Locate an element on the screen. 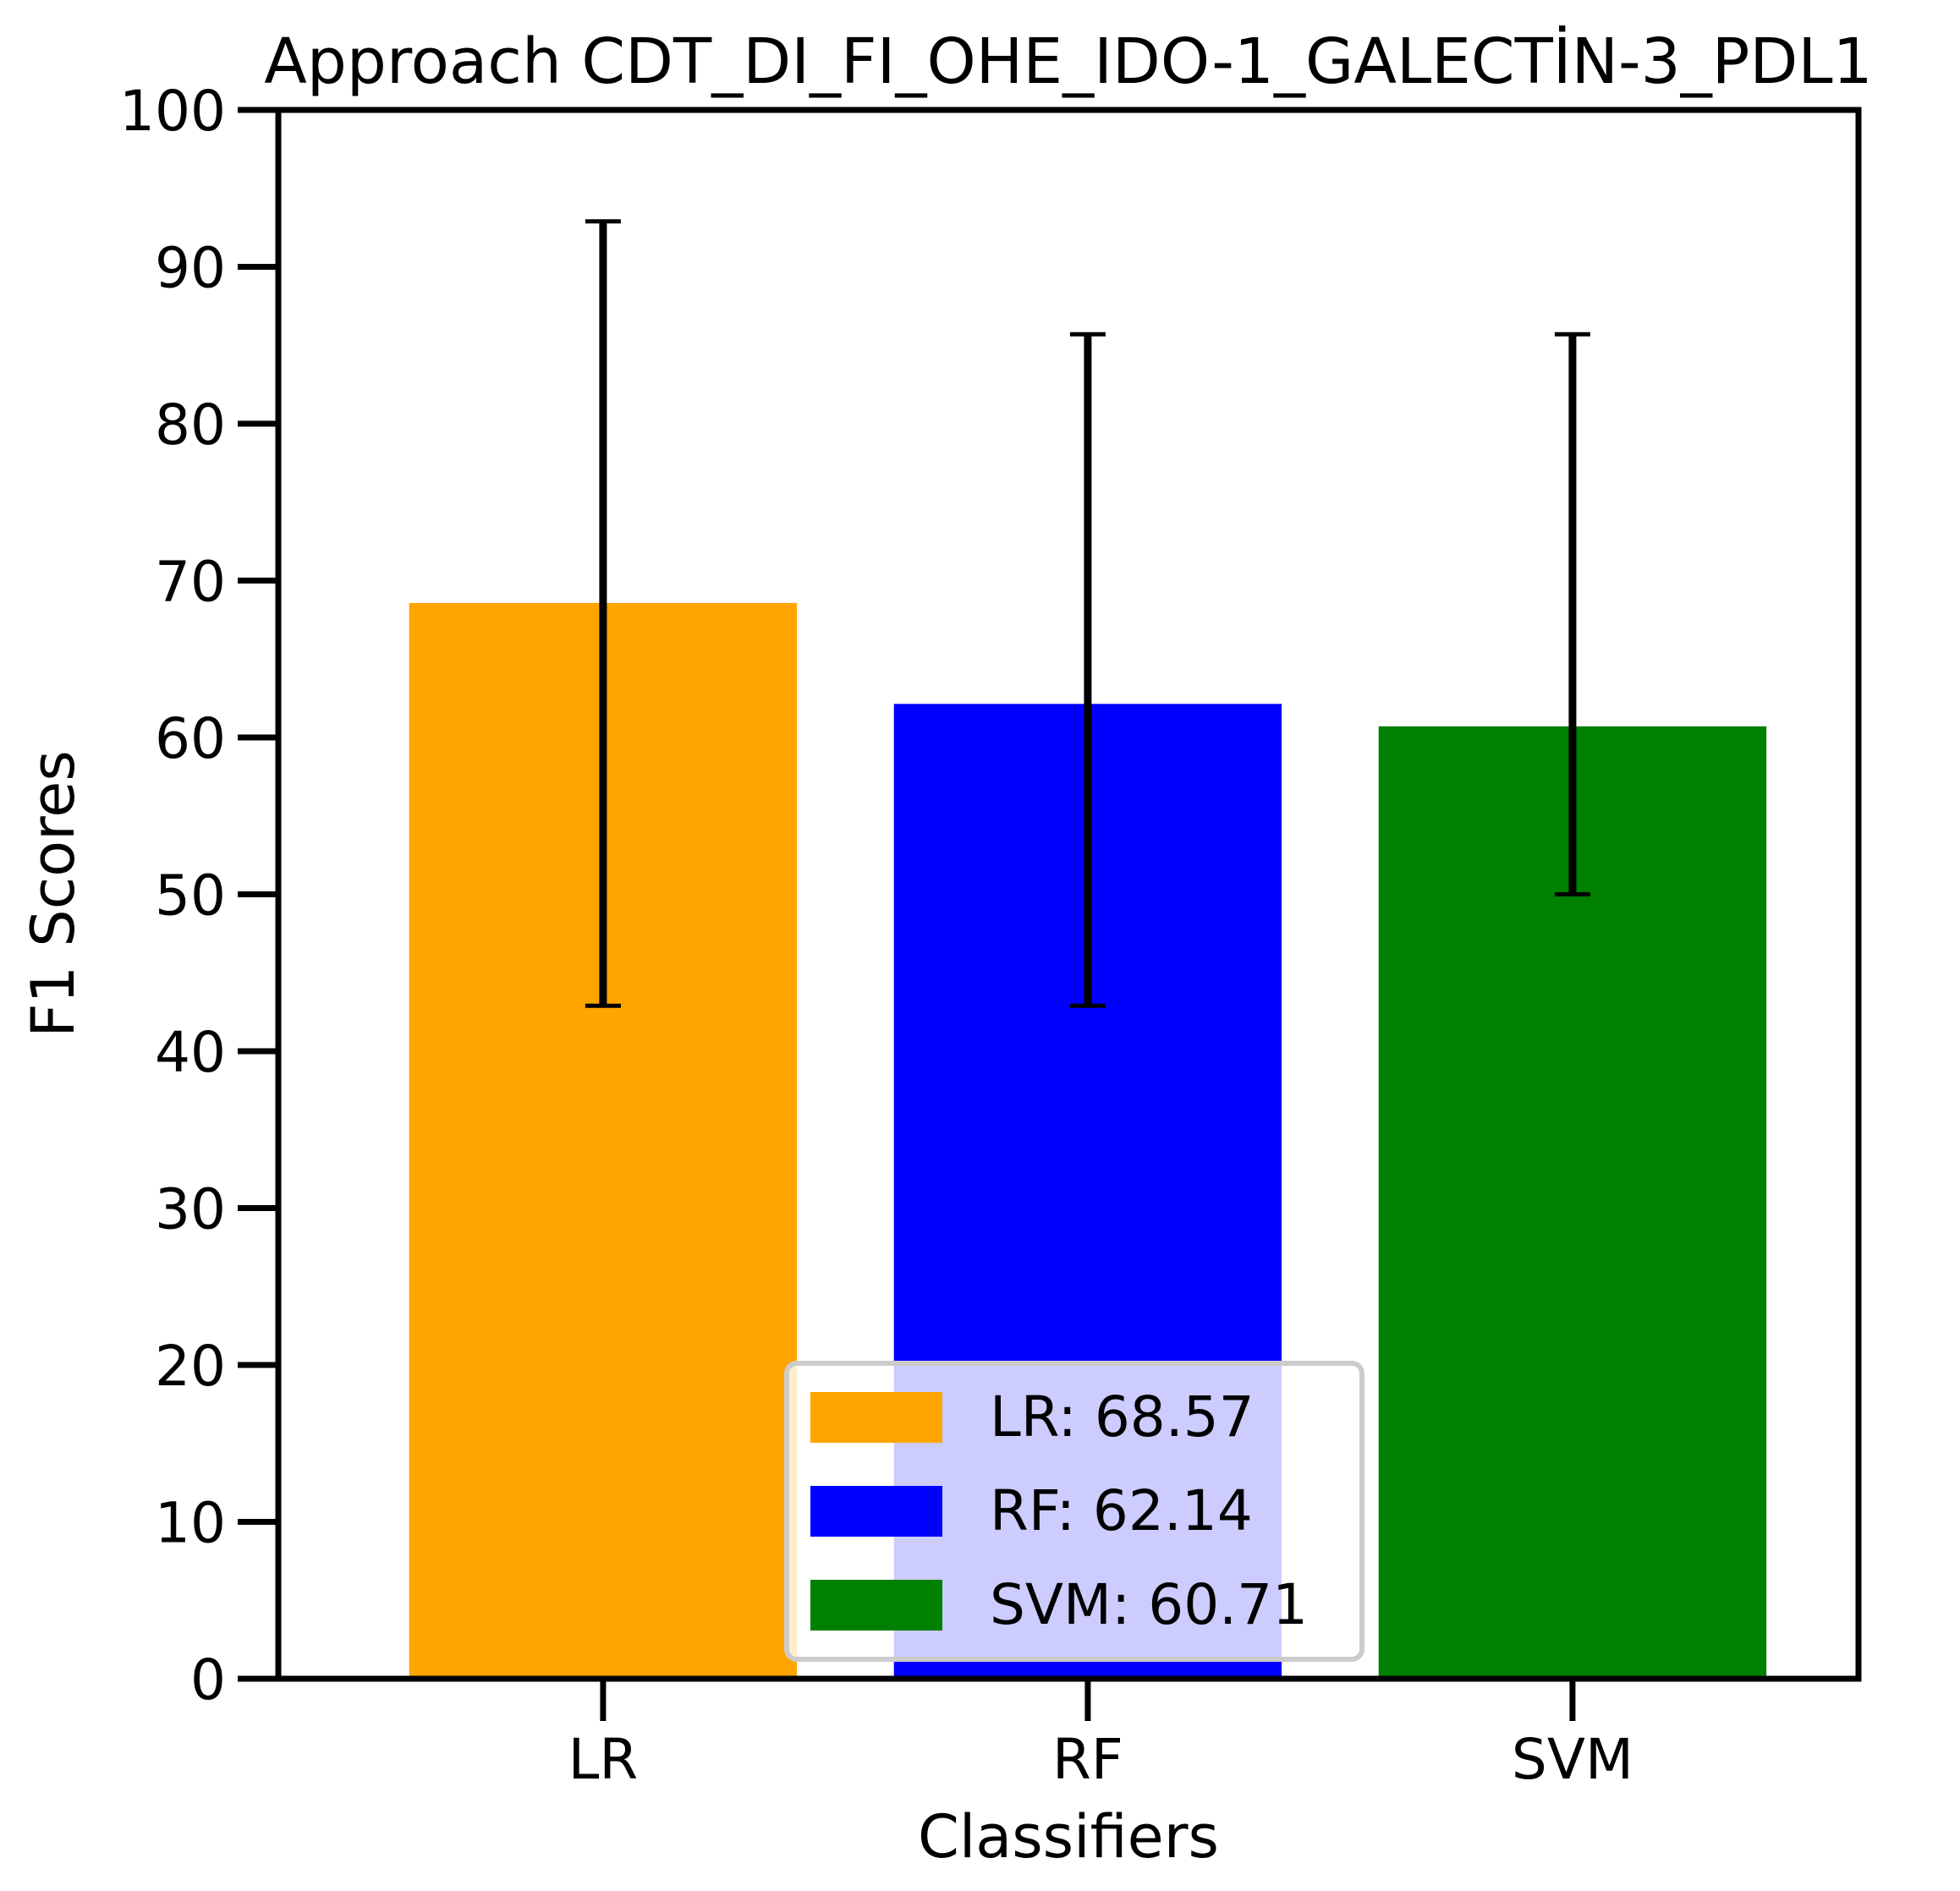 This screenshot has height=1891, width=1960. legend: LR: 68.57 RF: 62.14 SVM: 60.71 is located at coordinates (1074, 1511).